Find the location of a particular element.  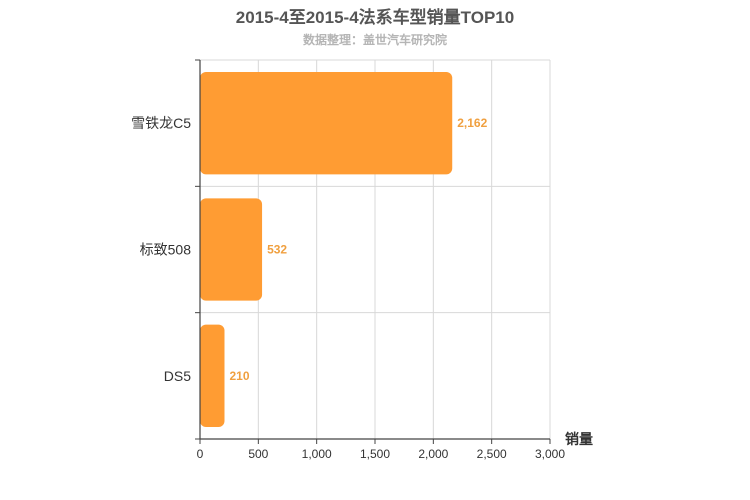

x-tick-label: 500 is located at coordinates (258, 454).